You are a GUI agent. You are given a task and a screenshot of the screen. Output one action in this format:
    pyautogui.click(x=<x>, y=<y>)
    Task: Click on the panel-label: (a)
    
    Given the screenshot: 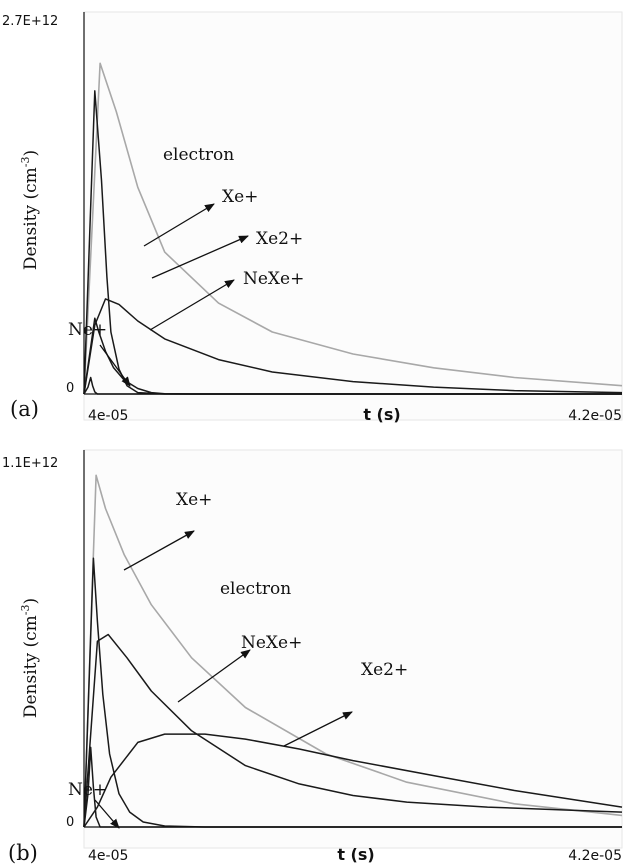 What is the action you would take?
    pyautogui.click(x=24, y=409)
    